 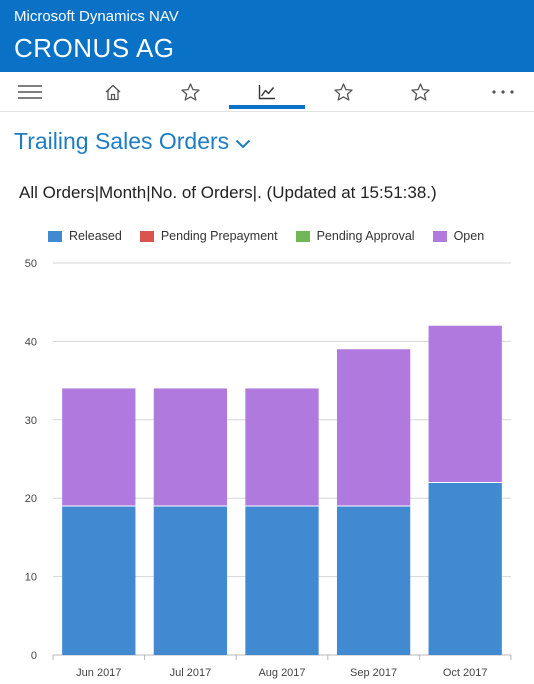 What do you see at coordinates (94, 48) in the screenshot?
I see `company-name: CRONUS AG` at bounding box center [94, 48].